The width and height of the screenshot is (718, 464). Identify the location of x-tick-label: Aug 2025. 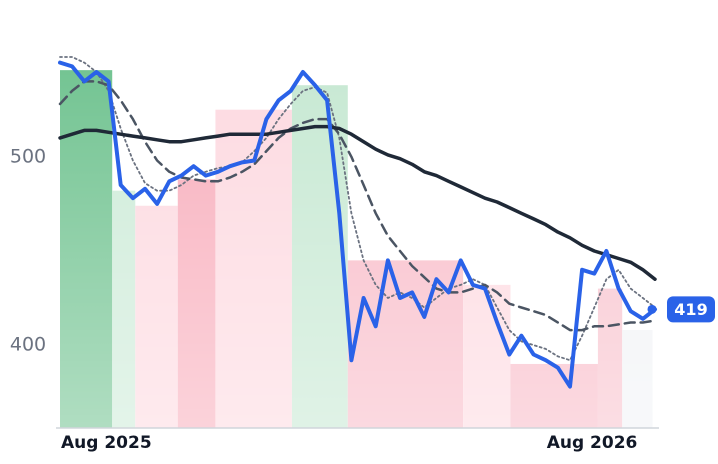
(106, 443).